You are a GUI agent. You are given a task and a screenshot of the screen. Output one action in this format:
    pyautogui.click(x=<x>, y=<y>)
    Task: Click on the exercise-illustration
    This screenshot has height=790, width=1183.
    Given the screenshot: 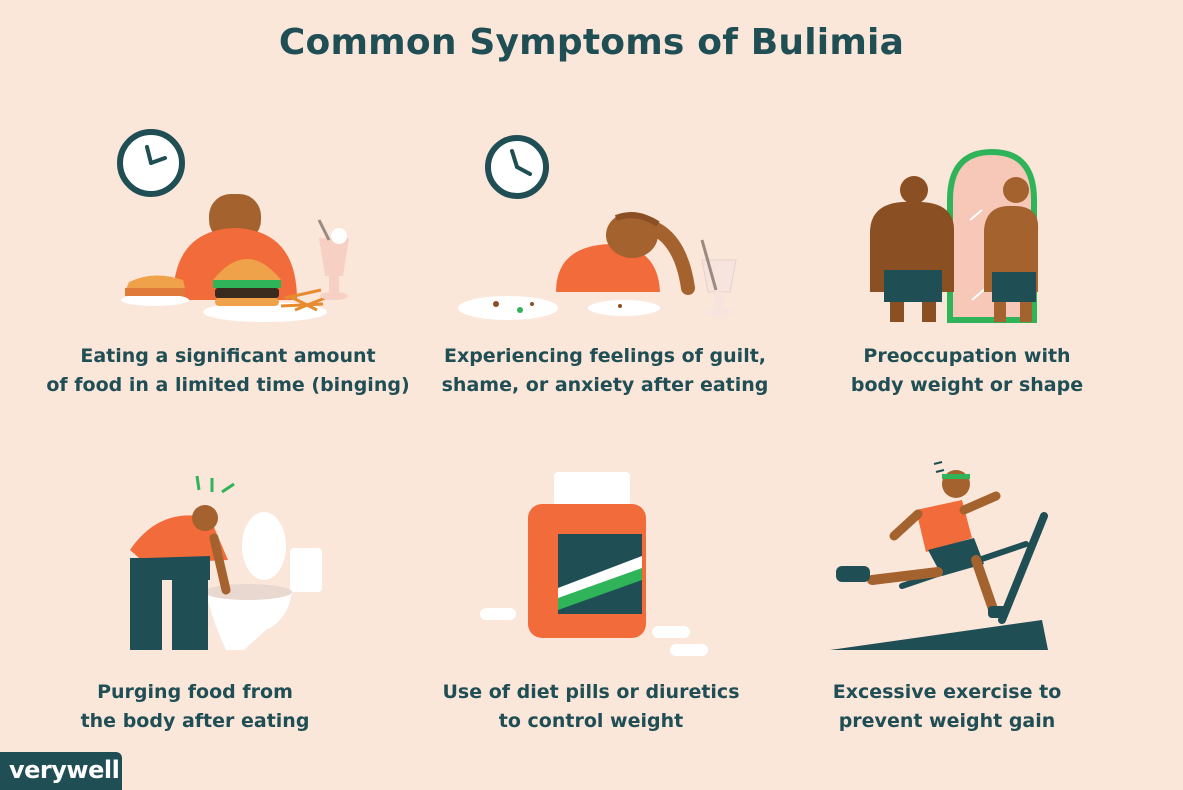 What is the action you would take?
    pyautogui.click(x=939, y=555)
    